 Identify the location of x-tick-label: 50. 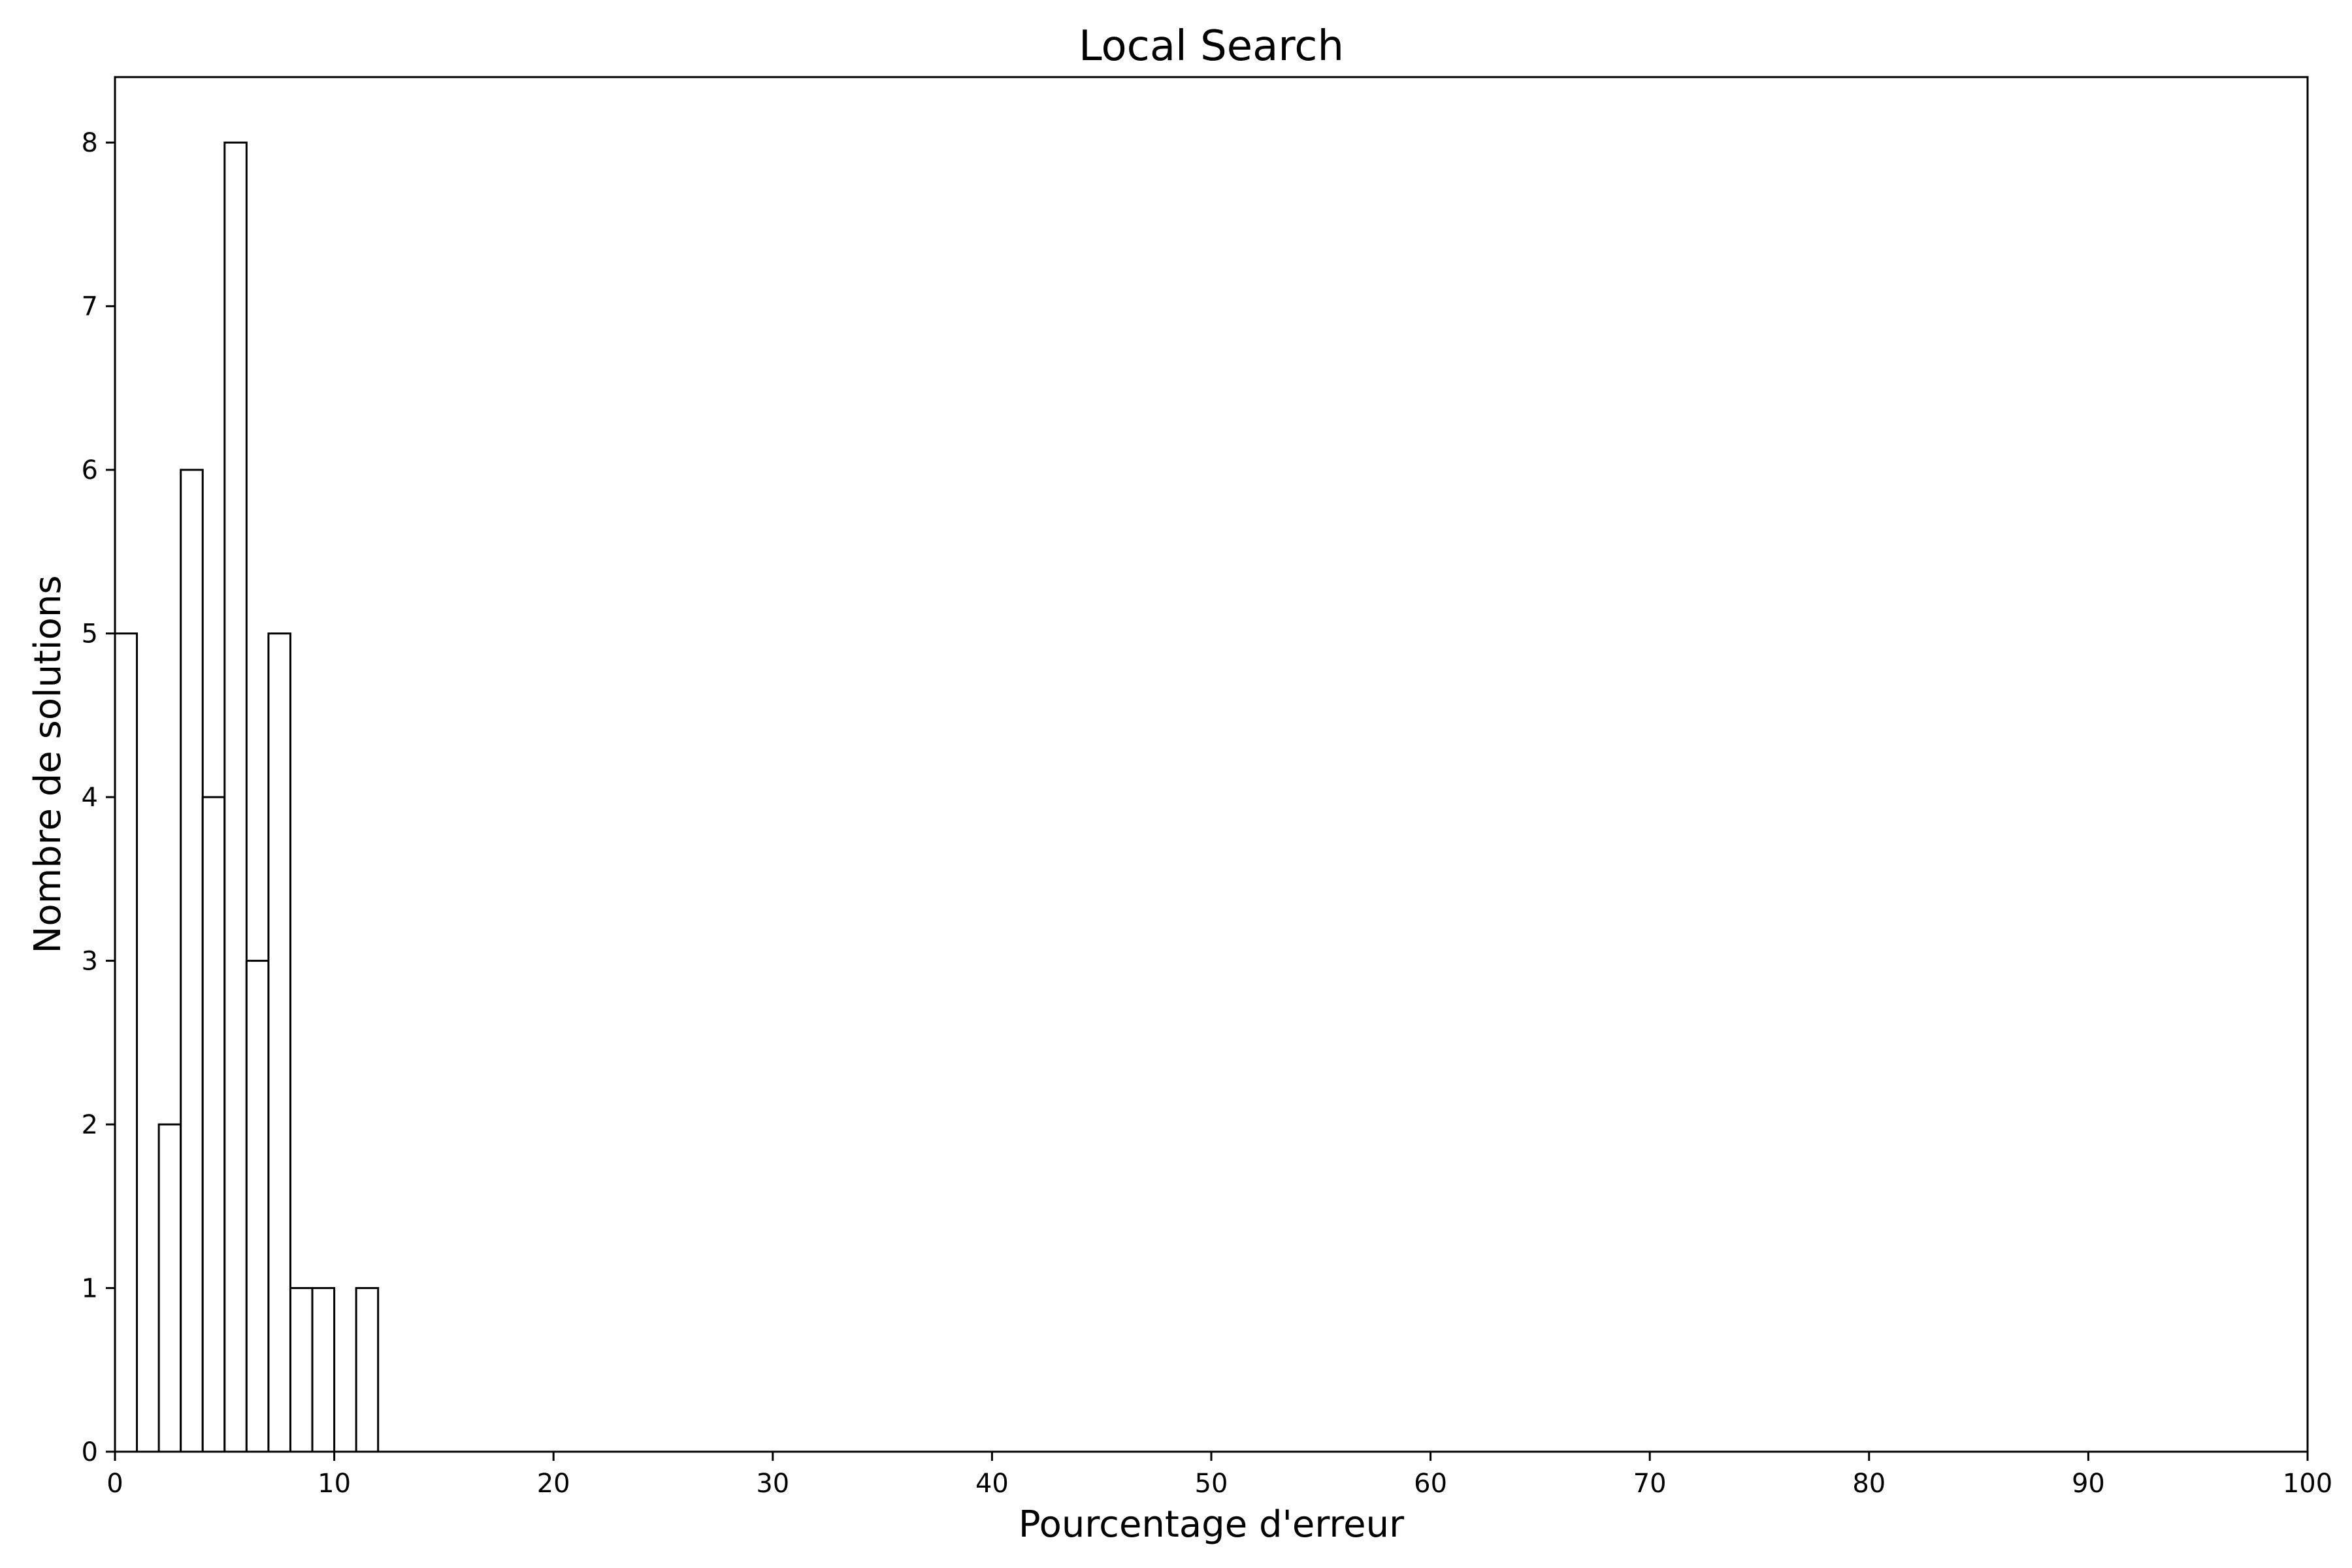
(1211, 1484).